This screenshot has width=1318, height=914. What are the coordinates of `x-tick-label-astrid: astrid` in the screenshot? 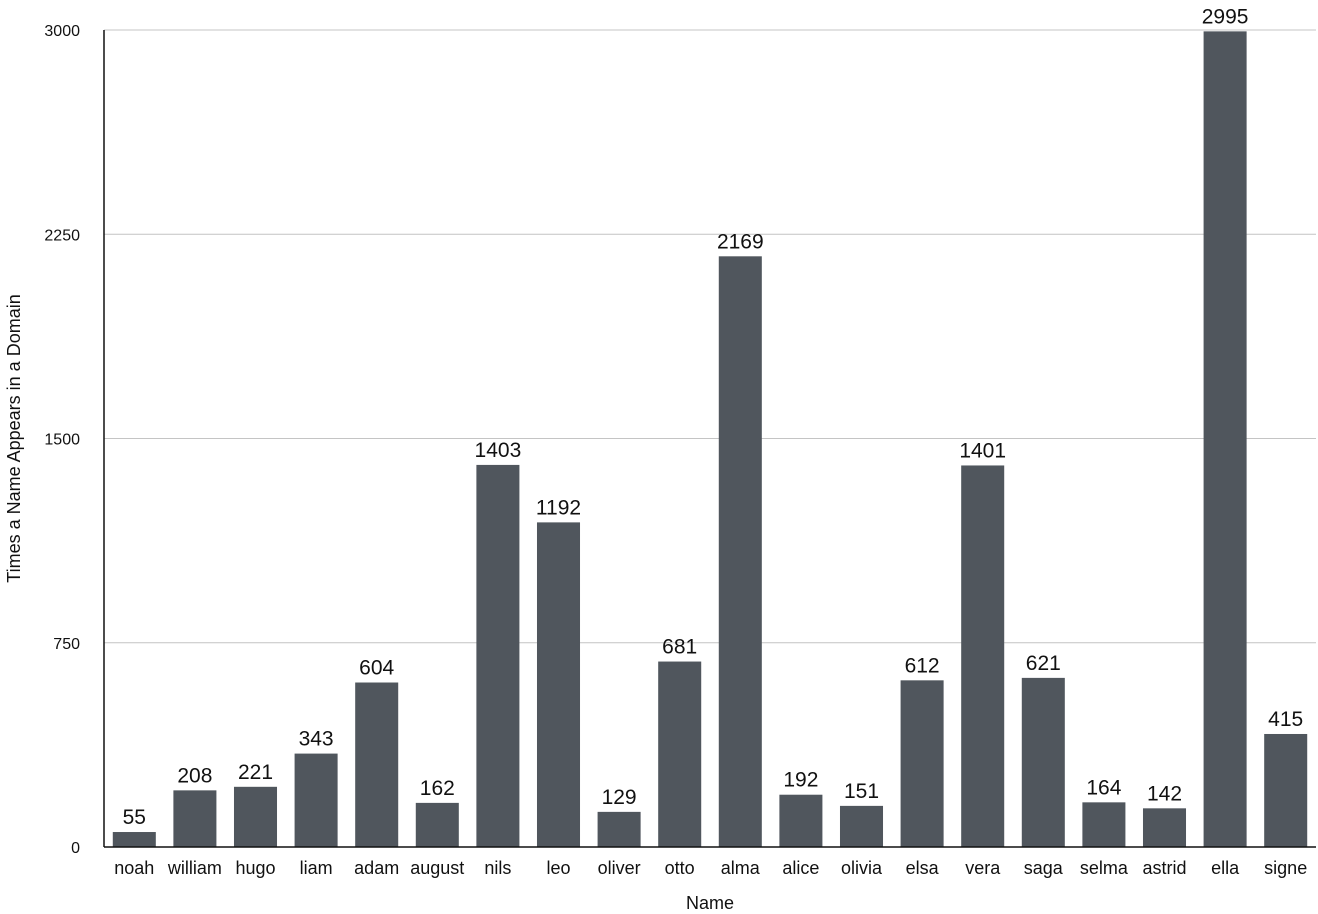 It's located at (1164, 868).